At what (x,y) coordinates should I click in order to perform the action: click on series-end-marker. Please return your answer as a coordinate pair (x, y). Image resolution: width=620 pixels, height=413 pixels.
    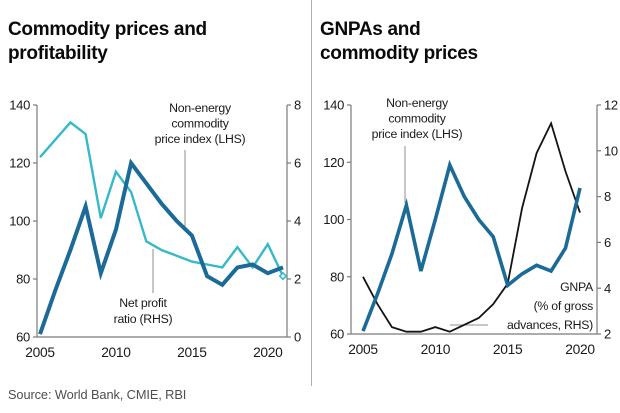
    Looking at the image, I should click on (283, 276).